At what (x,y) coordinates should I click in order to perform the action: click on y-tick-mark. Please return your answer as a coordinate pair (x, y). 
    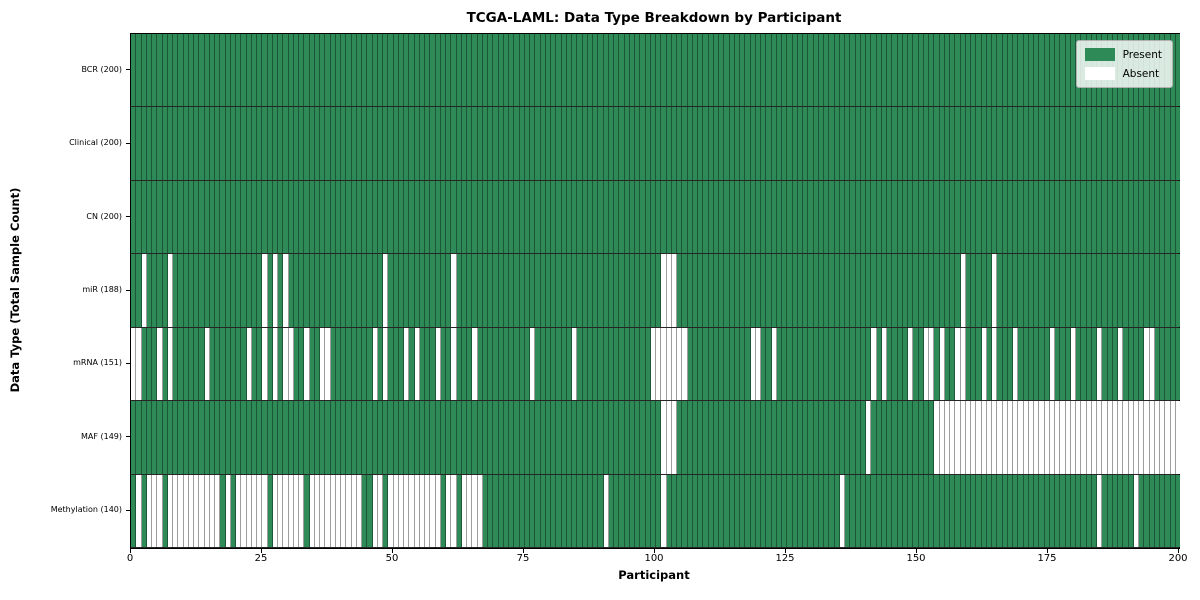
    Looking at the image, I should click on (128, 143).